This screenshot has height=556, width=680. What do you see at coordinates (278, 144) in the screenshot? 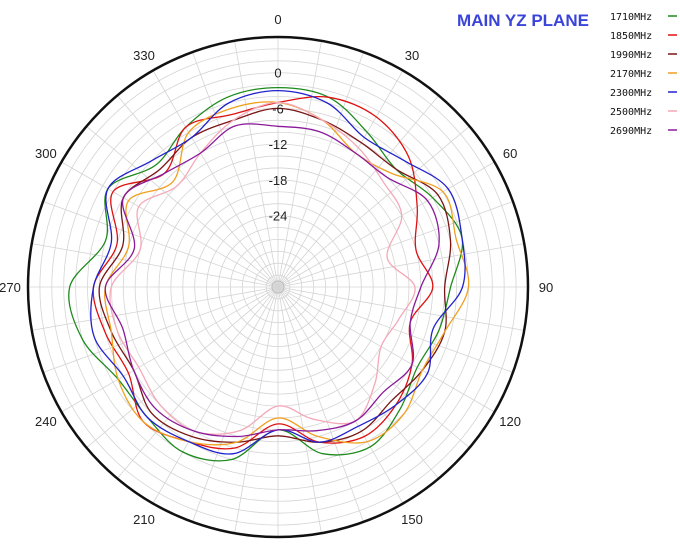
I see `radial-tick-label: -12` at bounding box center [278, 144].